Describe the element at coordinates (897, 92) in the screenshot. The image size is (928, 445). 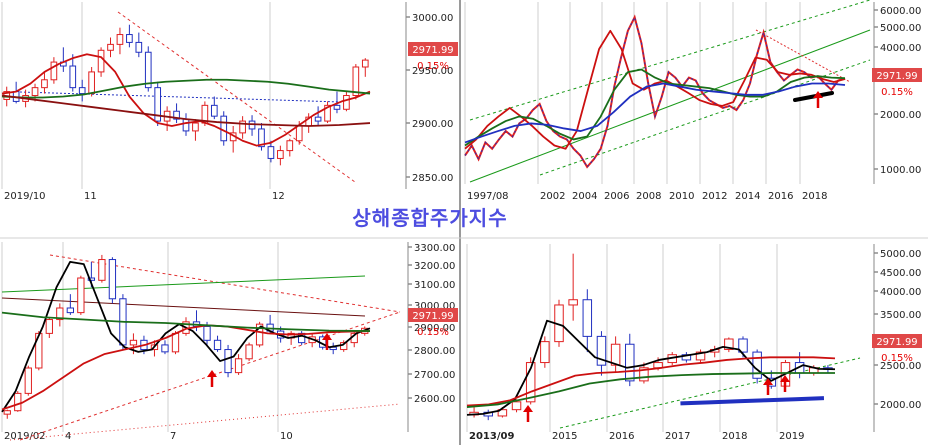
I see `long_term-change-text: 0.15%` at that location.